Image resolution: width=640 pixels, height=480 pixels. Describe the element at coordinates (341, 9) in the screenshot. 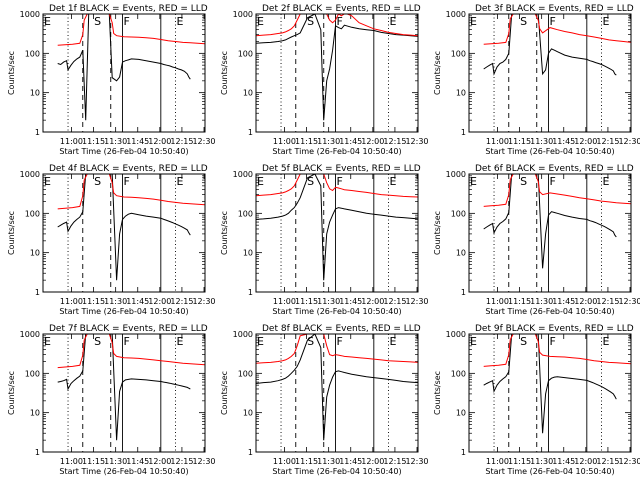

I see `panel-title: Det 2f BLACK = Events, RED = LLD` at that location.